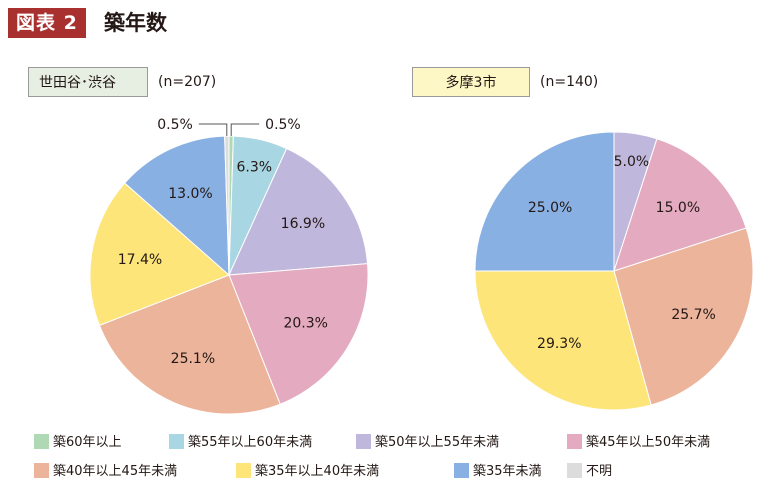 The width and height of the screenshot is (767, 494). I want to click on data-label-setagaya-shibuya-c40_45: 25.1%, so click(193, 359).